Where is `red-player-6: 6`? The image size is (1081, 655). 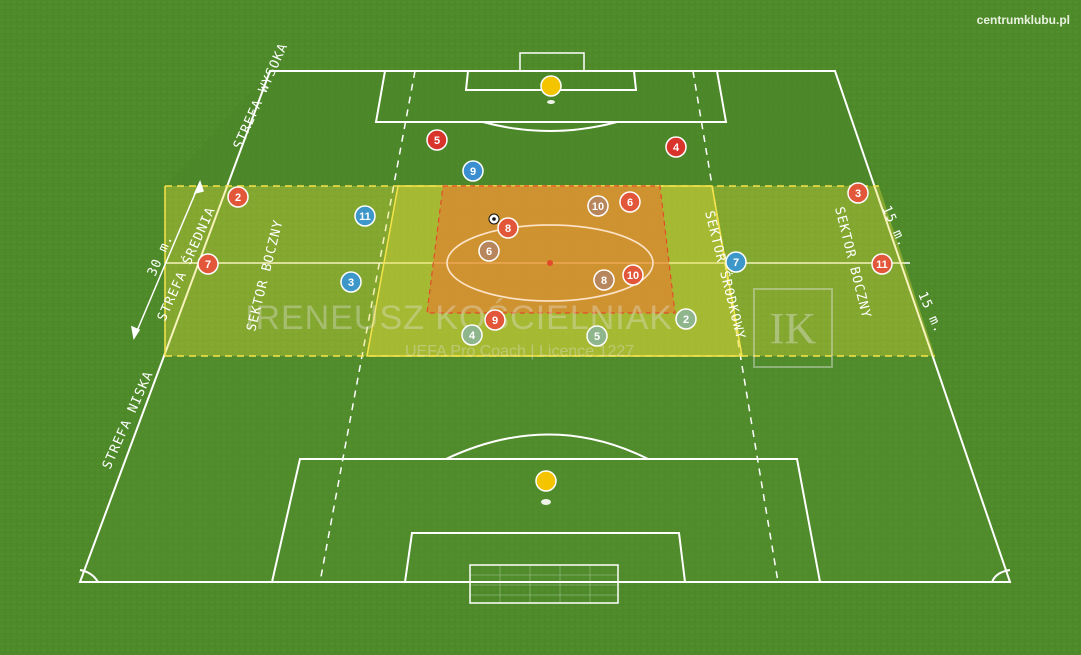
red-player-6: 6 is located at coordinates (630, 202).